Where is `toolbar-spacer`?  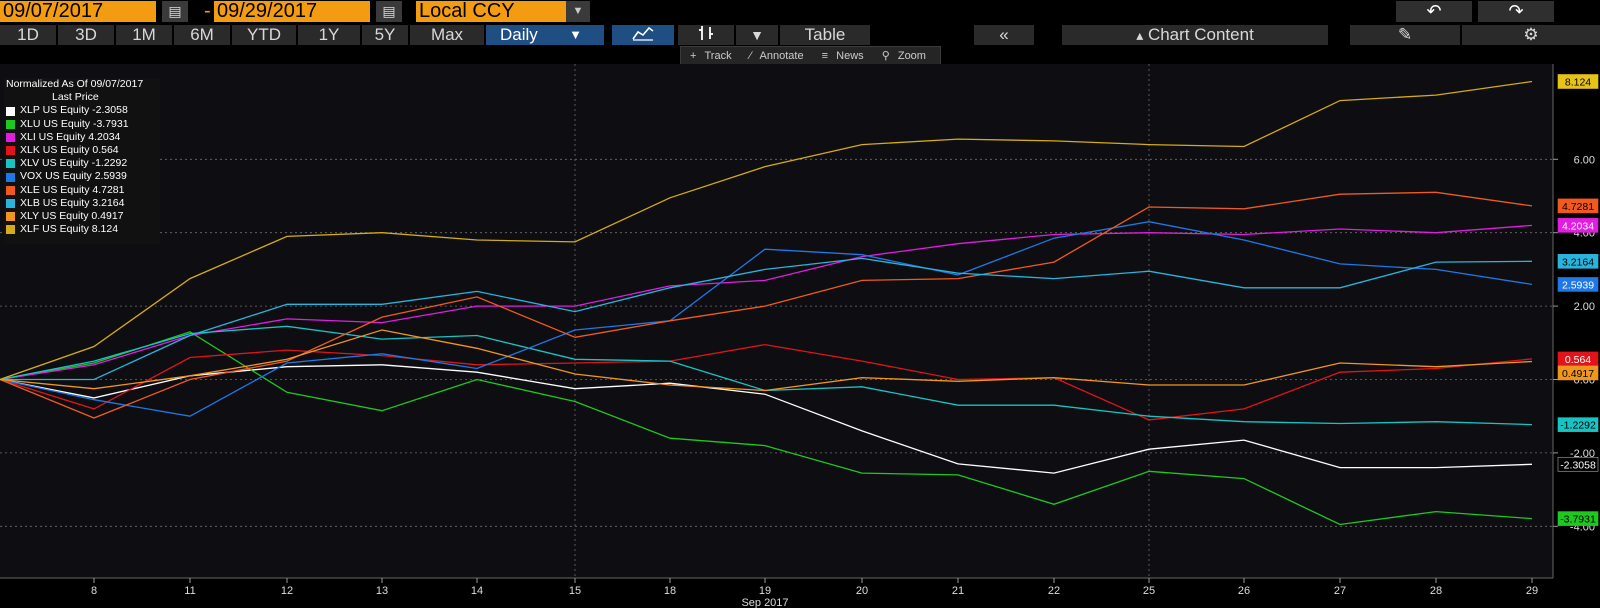
toolbar-spacer is located at coordinates (1579, 11).